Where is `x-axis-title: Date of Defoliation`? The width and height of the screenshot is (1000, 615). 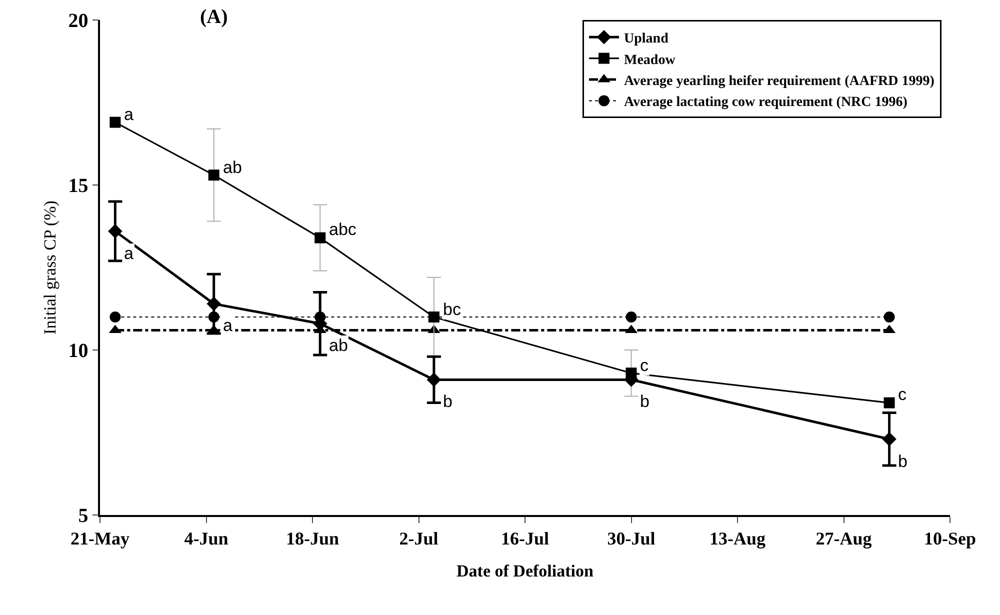 x-axis-title: Date of Defoliation is located at coordinates (525, 571).